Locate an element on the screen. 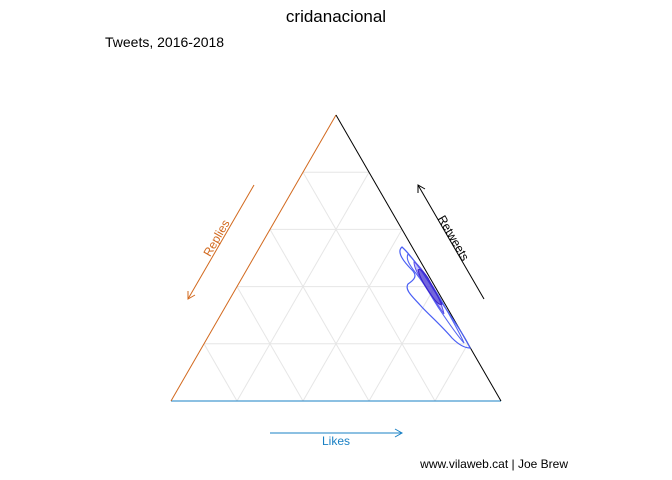 This screenshot has height=480, width=672. density-contour-core is located at coordinates (430, 287).